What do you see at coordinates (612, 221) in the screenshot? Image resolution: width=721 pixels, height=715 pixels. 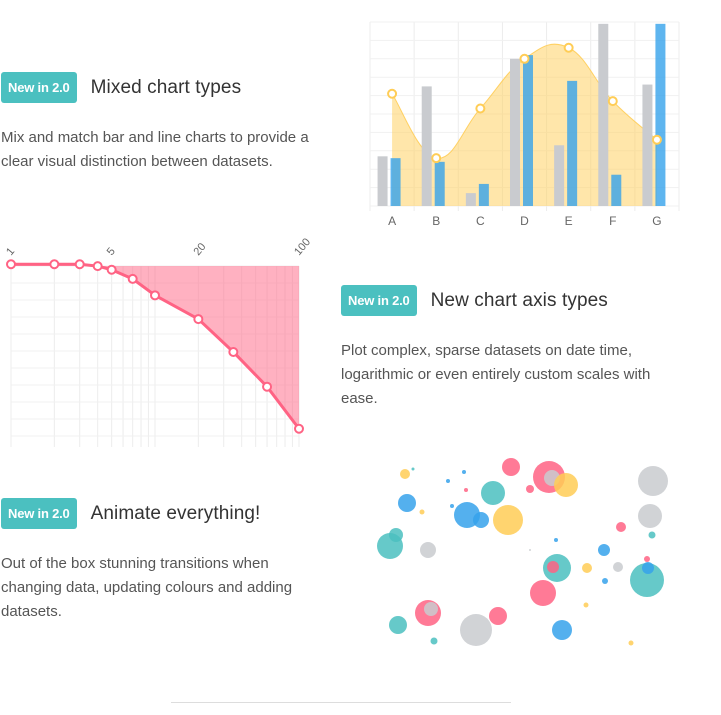 I see `x-tick-label: F` at bounding box center [612, 221].